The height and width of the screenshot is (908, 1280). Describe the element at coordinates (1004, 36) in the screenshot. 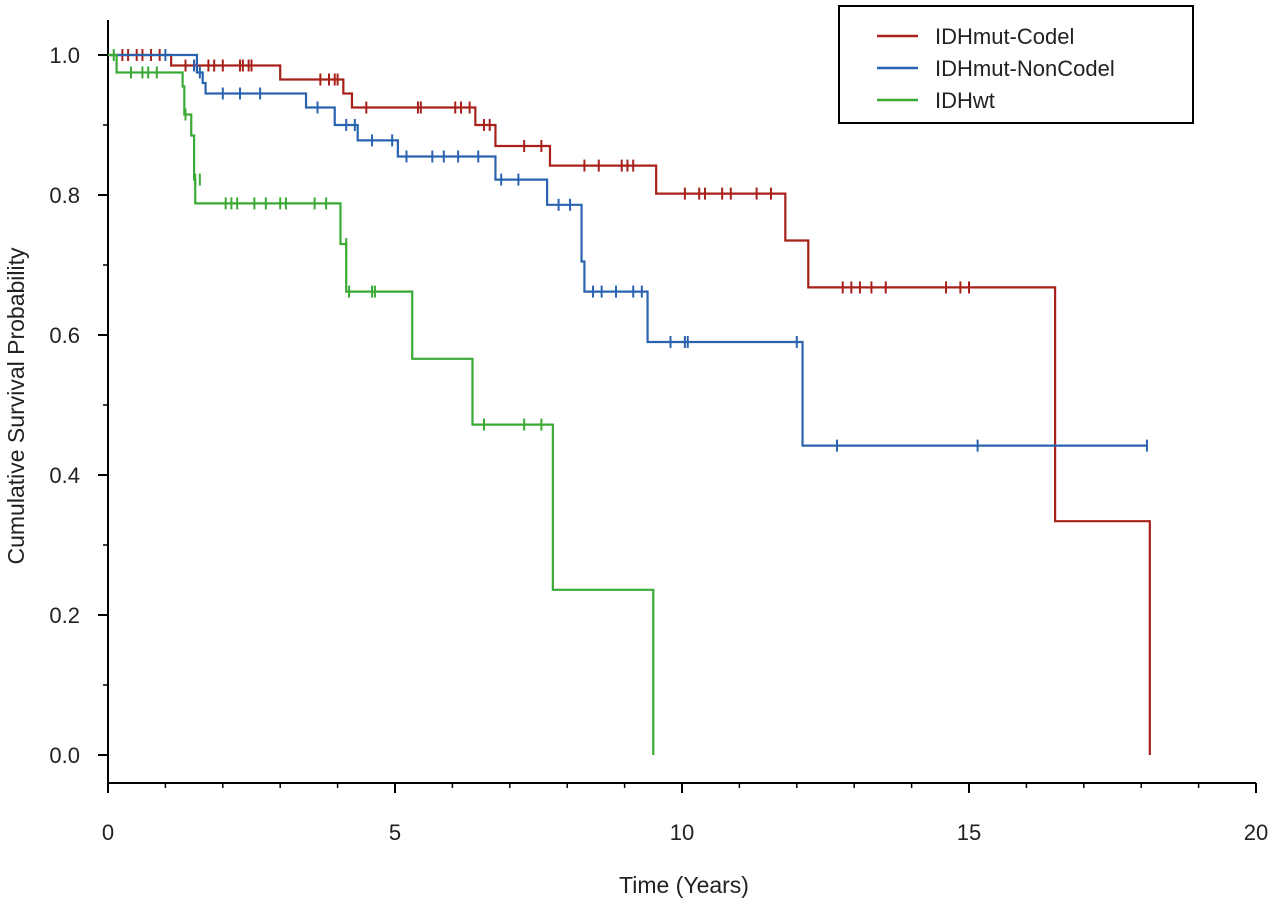

I see `legend-entry: IDHmut-Codel` at that location.